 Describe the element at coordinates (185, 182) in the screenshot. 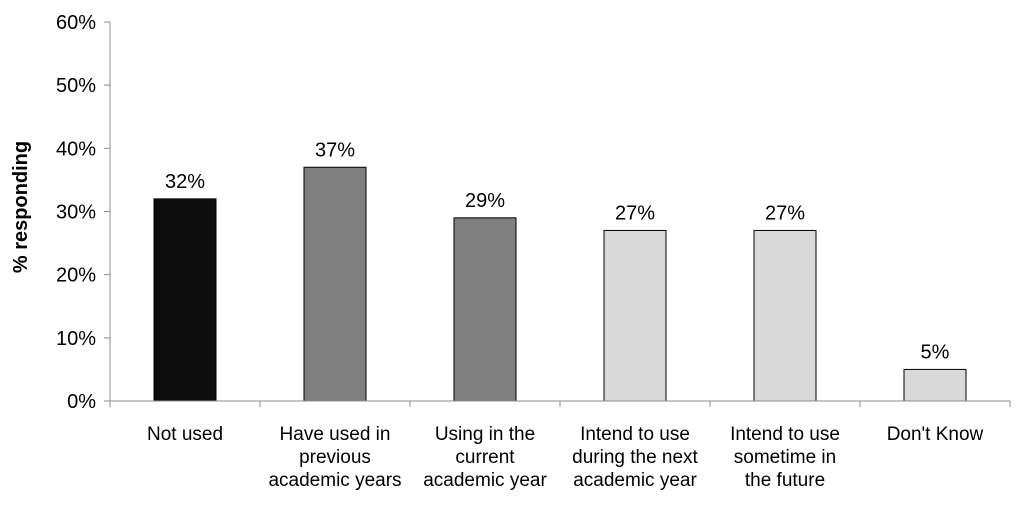

I see `bar-value-label: 32%` at that location.